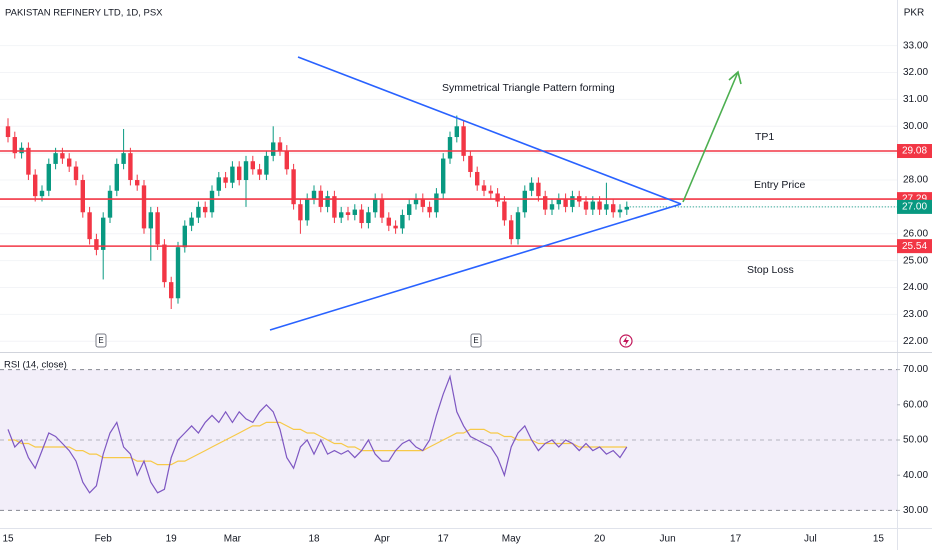  Describe the element at coordinates (511, 539) in the screenshot. I see `x-tick-label: May` at that location.